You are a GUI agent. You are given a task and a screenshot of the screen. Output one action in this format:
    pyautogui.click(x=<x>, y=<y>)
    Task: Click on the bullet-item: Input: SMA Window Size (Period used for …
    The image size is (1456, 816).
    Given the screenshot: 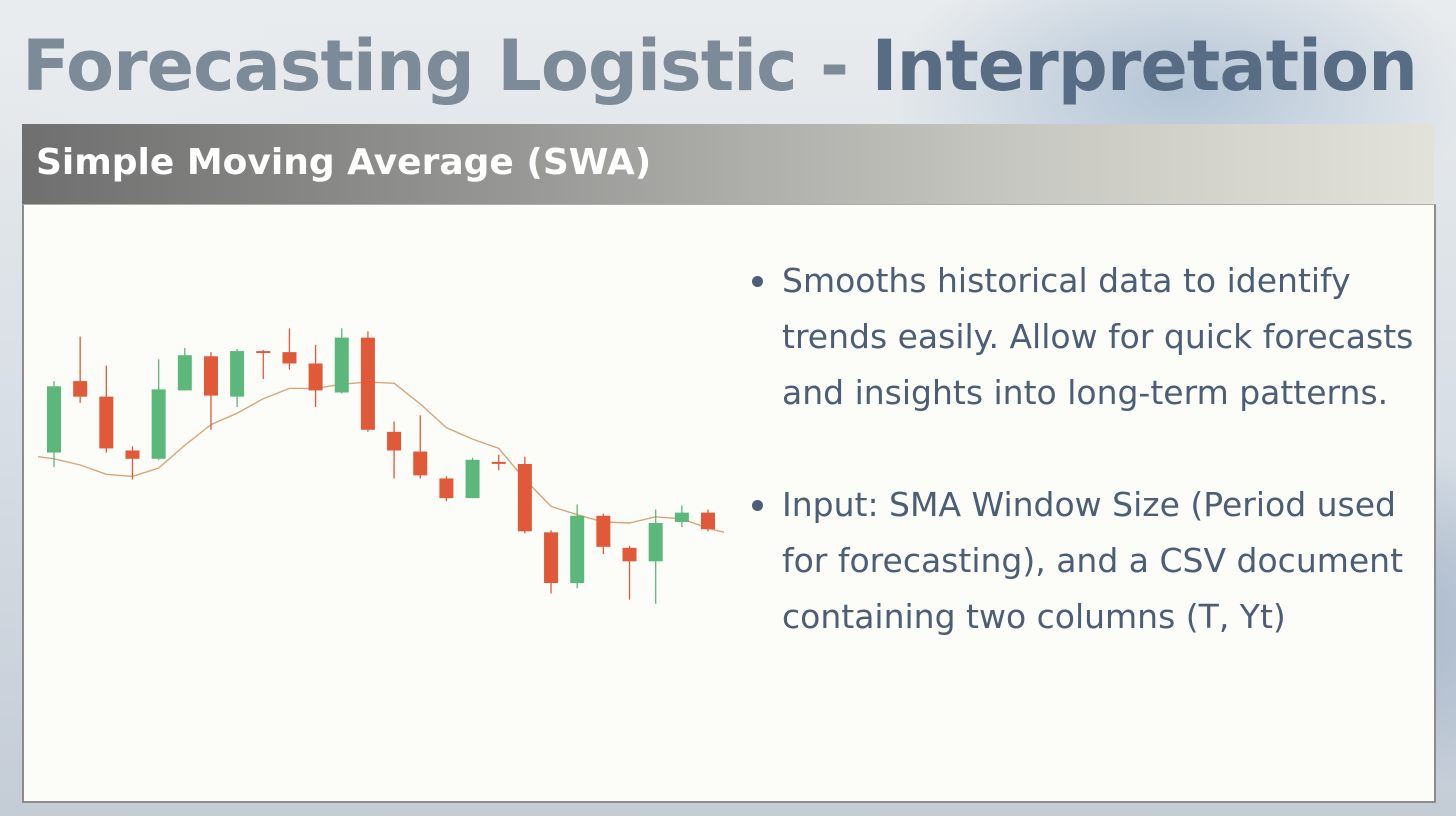 What is the action you would take?
    pyautogui.click(x=1092, y=561)
    